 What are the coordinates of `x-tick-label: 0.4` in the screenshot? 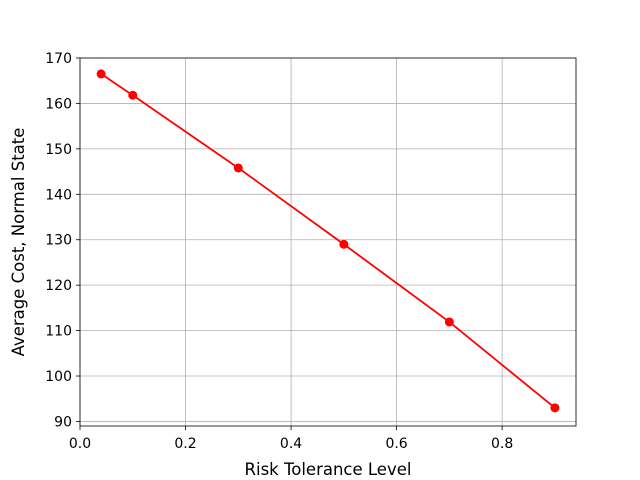 It's located at (291, 444).